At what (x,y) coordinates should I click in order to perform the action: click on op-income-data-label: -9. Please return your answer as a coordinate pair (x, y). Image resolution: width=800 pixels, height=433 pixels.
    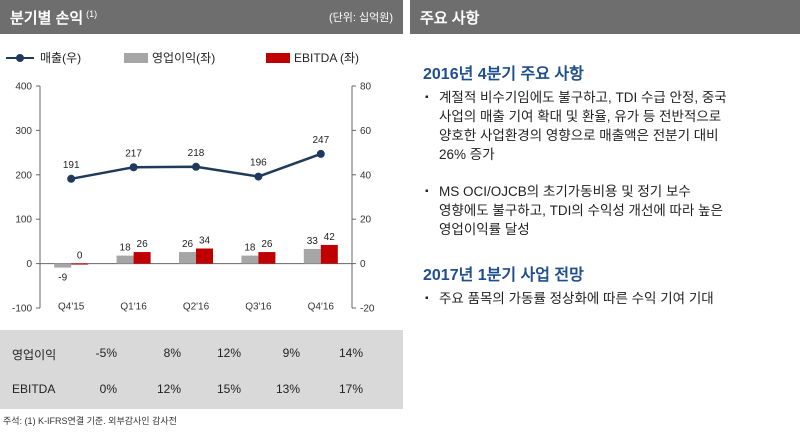
    Looking at the image, I should click on (62, 278).